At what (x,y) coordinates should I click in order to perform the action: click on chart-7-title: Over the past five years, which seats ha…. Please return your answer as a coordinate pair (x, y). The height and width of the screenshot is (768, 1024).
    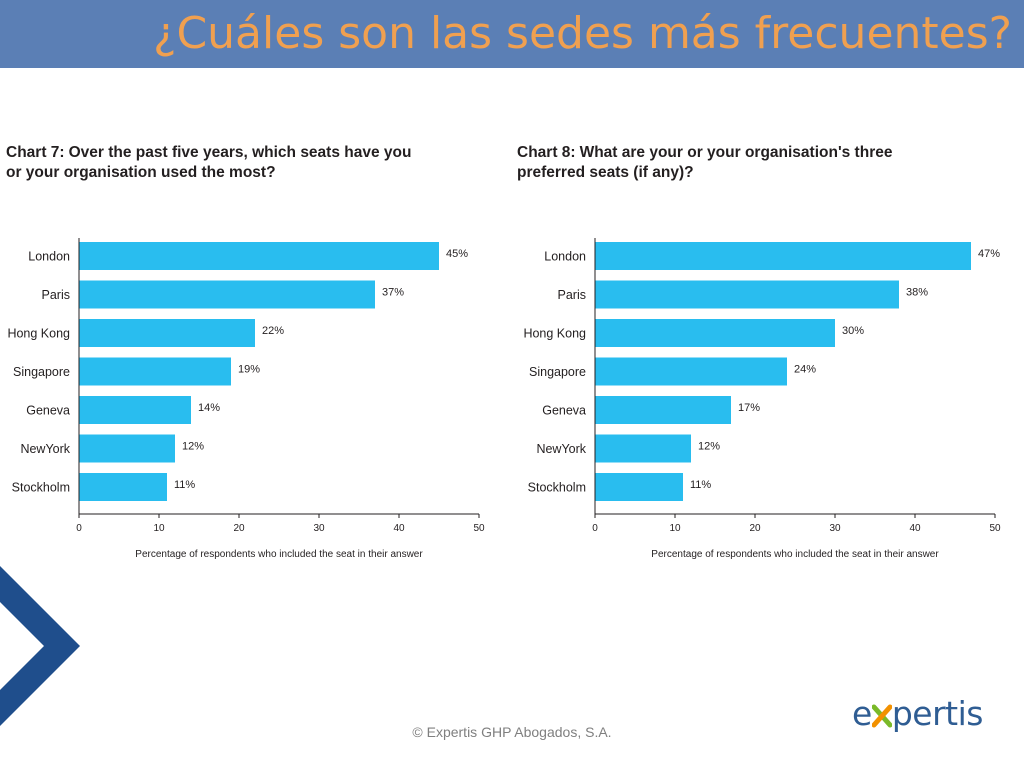
    Looking at the image, I should click on (209, 162).